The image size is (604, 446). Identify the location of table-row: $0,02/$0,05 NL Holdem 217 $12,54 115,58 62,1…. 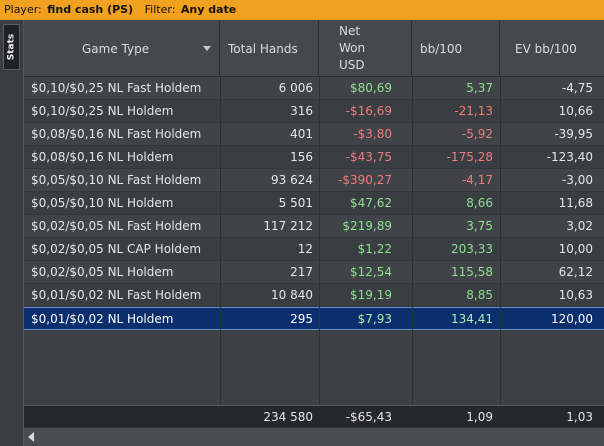
(314, 272).